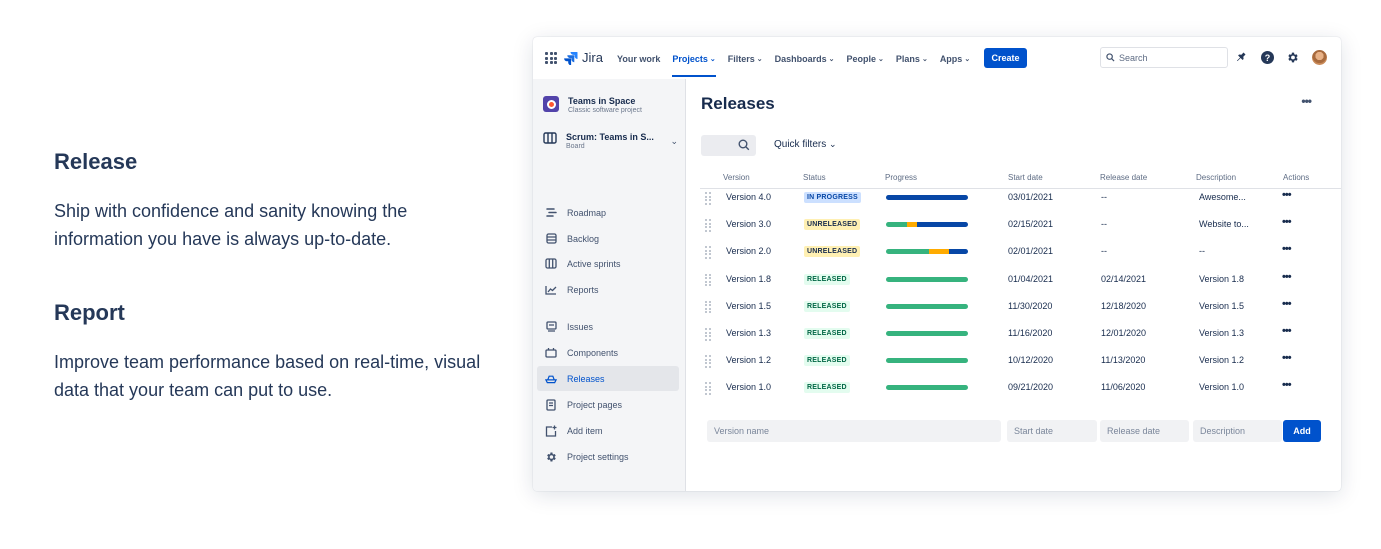  Describe the element at coordinates (1144, 431) in the screenshot. I see `release-date-input` at that location.